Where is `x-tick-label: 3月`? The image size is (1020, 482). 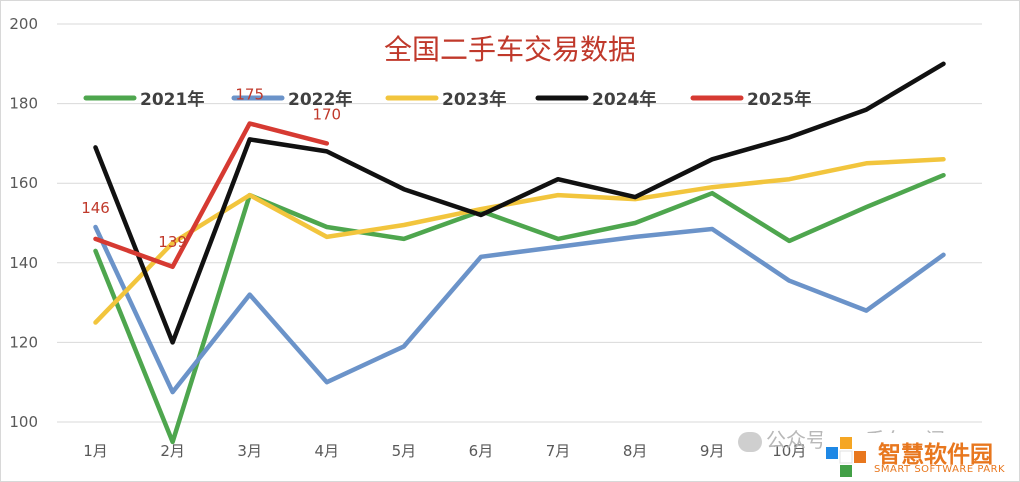 x-tick-label: 3月 is located at coordinates (249, 451).